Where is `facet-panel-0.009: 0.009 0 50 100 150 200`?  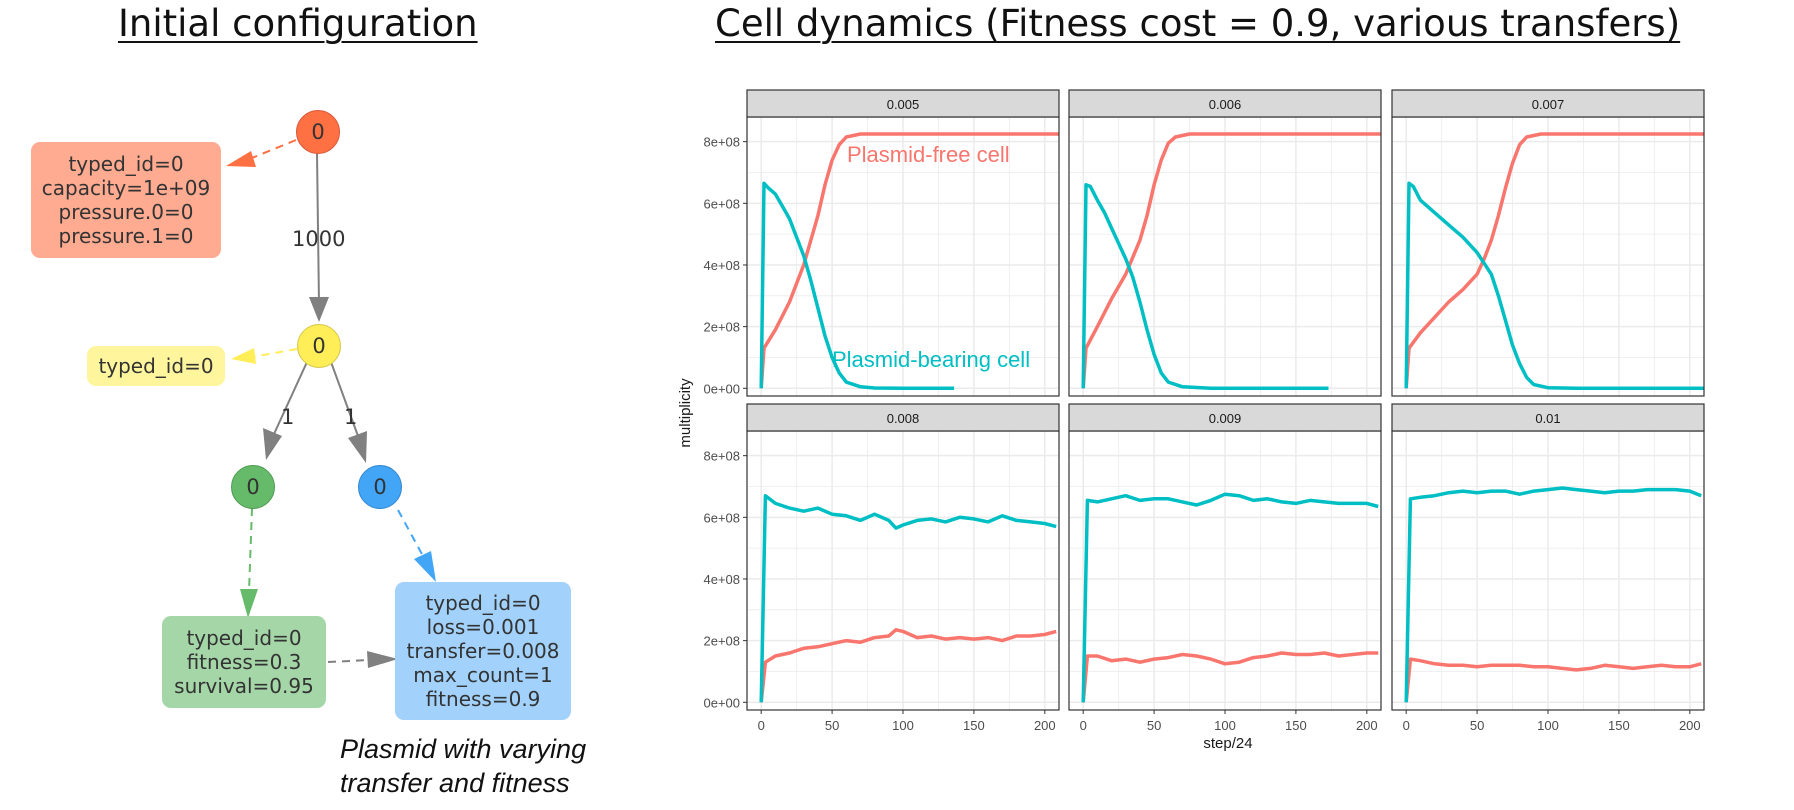 facet-panel-0.009: 0.009 0 50 100 150 200 is located at coordinates (1225, 568).